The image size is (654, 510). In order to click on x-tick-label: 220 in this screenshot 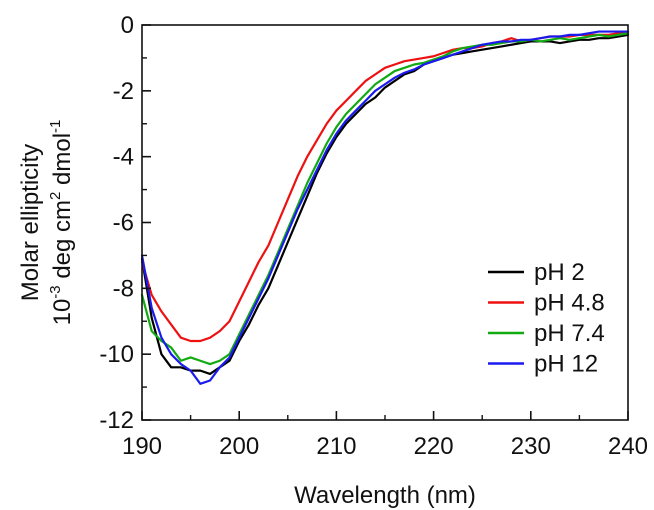, I will do `click(434, 446)`.